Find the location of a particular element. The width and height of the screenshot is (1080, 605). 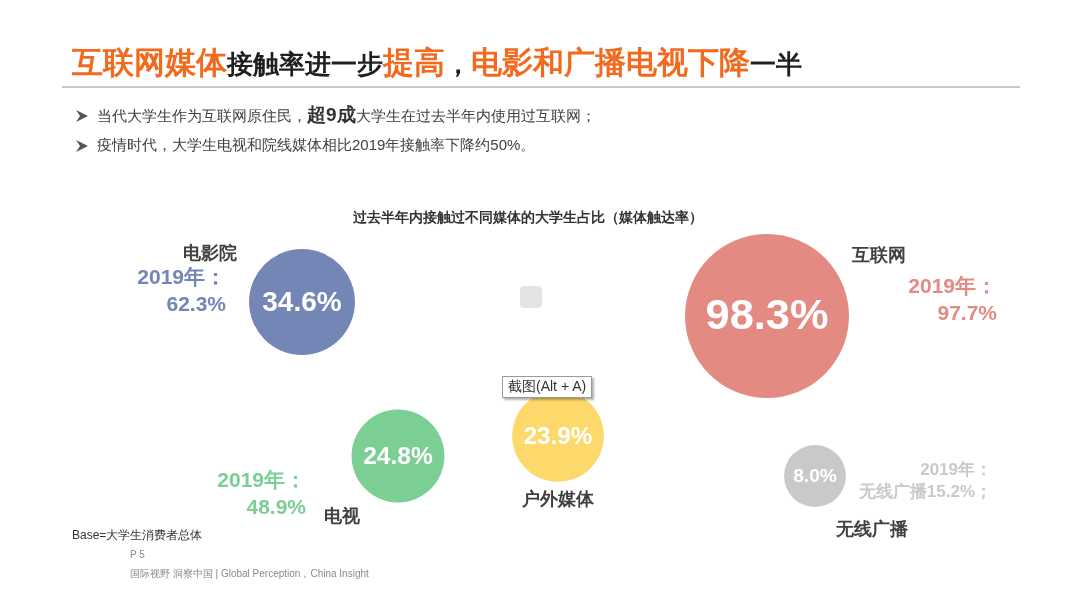

text: 2019年：97.7% is located at coordinates (952, 299).